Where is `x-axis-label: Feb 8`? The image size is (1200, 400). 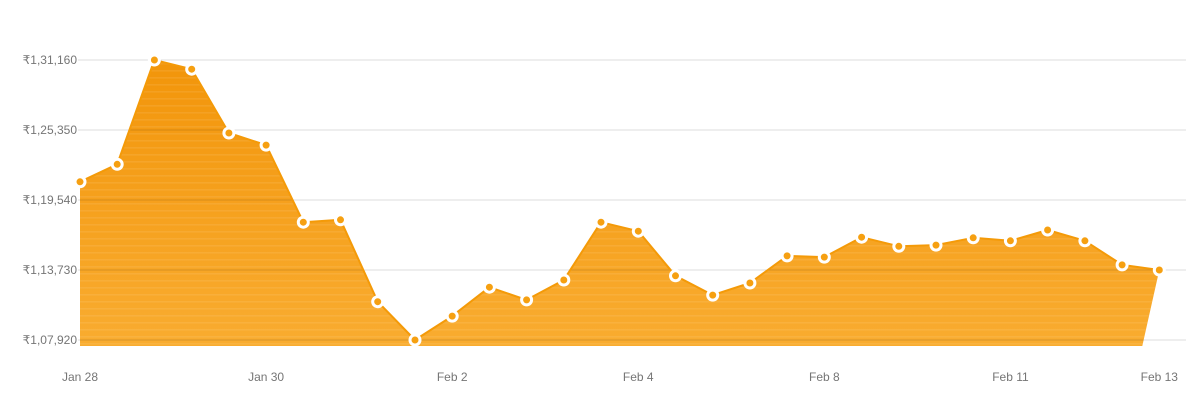
x-axis-label: Feb 8 is located at coordinates (824, 377).